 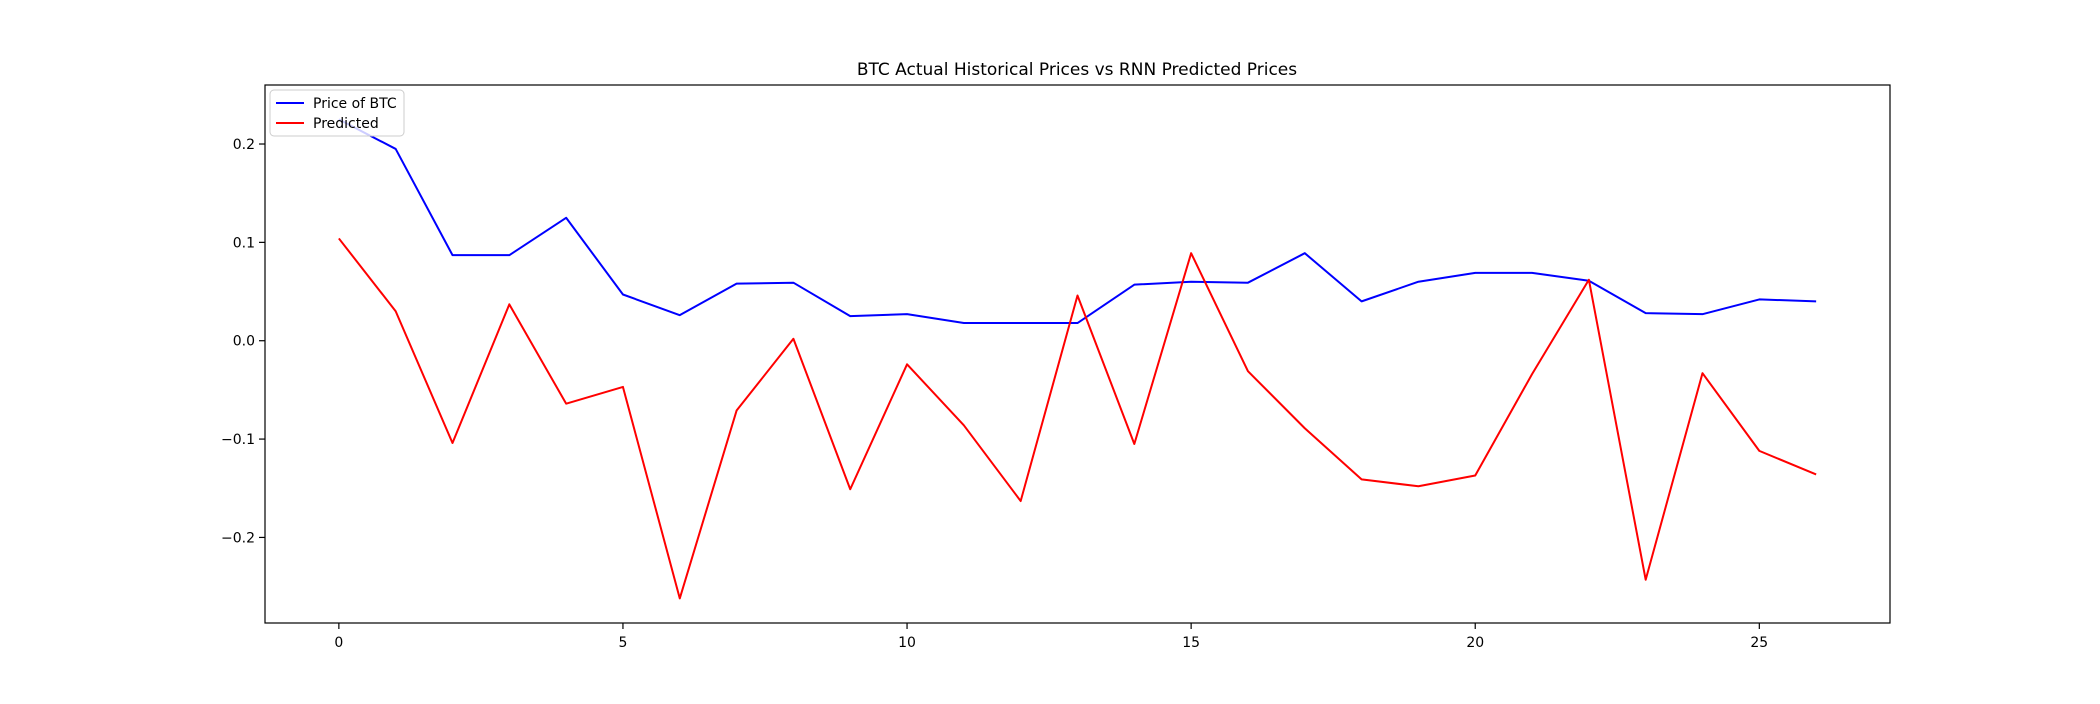 What do you see at coordinates (907, 643) in the screenshot?
I see `x-tick-label: 10` at bounding box center [907, 643].